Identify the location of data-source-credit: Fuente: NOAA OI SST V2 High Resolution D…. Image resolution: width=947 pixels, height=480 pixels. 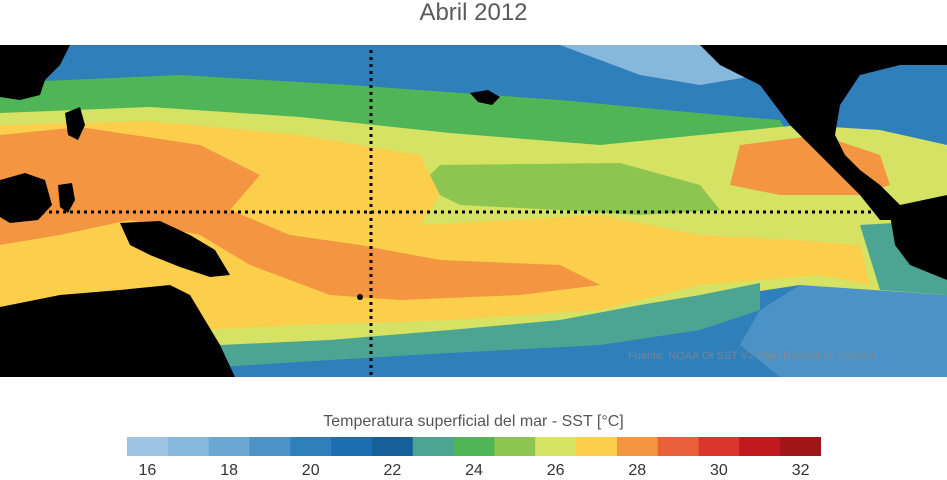
(752, 356).